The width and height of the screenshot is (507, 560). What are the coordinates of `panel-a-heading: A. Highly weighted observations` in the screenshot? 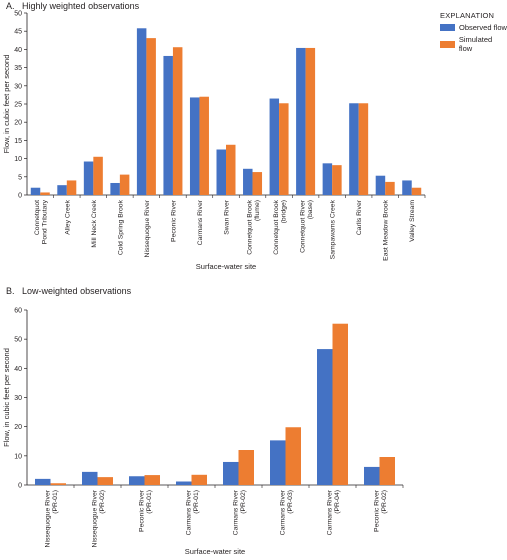 It's located at (72, 6).